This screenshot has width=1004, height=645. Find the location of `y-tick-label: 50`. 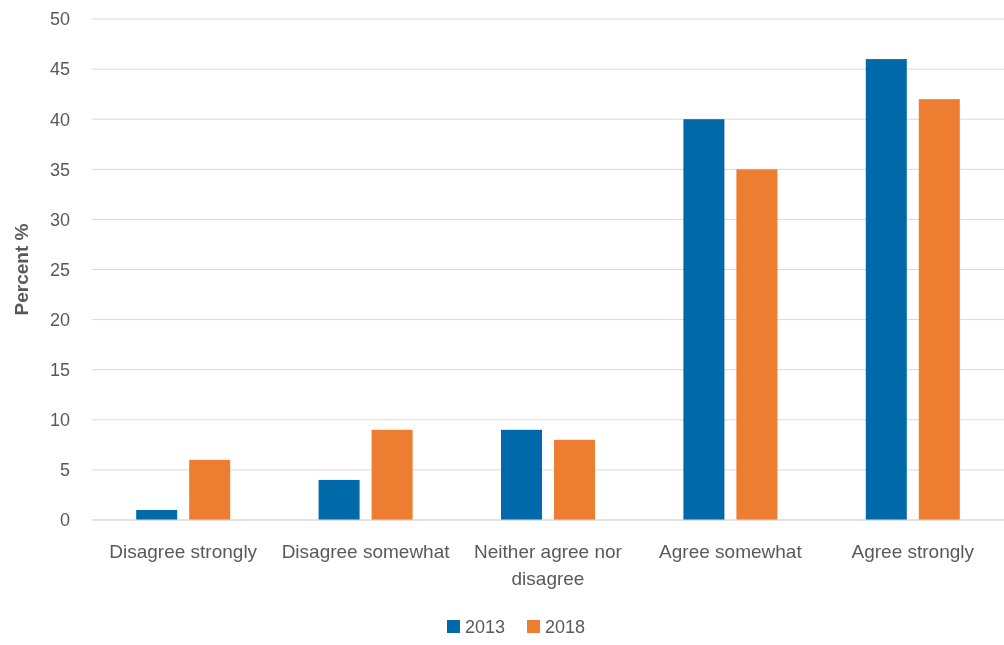

y-tick-label: 50 is located at coordinates (59, 19).